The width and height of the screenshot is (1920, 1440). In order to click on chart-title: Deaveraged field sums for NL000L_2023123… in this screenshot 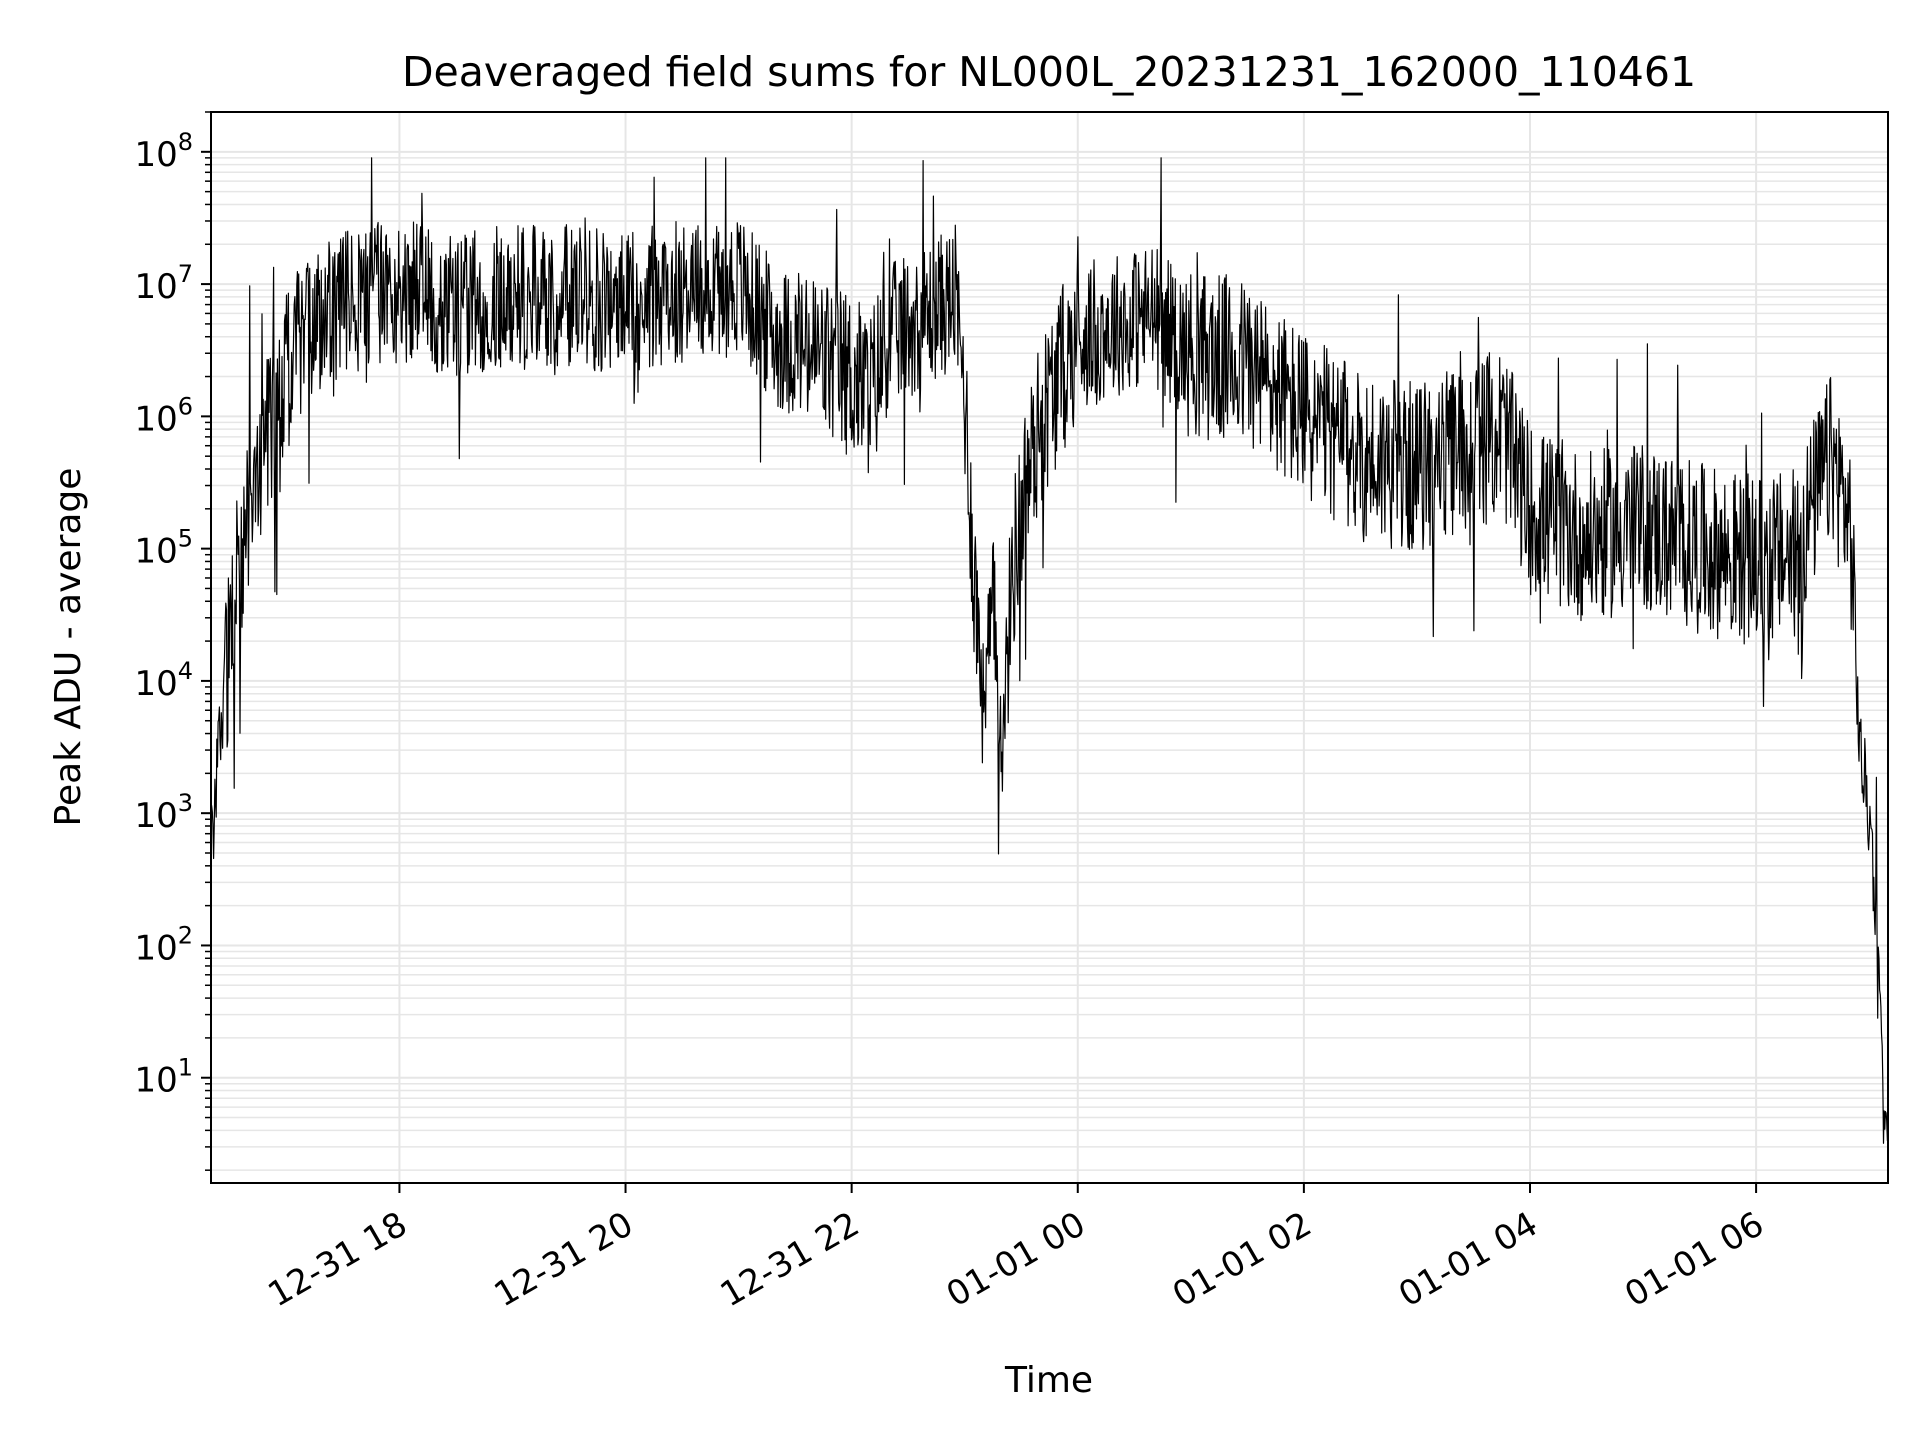, I will do `click(1049, 72)`.